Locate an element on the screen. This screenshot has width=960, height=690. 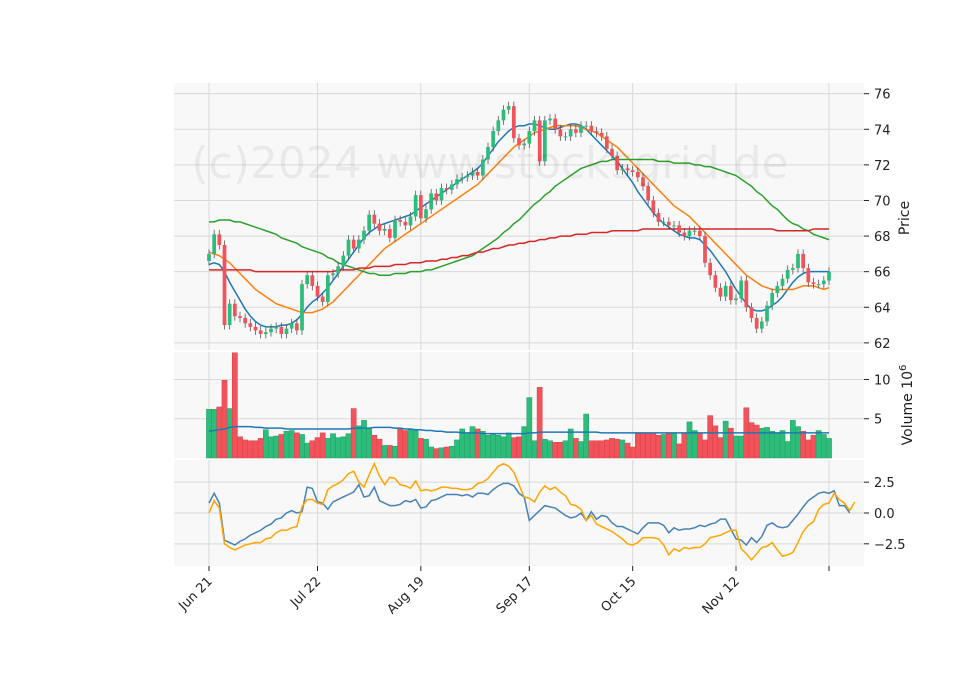
macd-axis-tick-label: 0.0 is located at coordinates (884, 514).